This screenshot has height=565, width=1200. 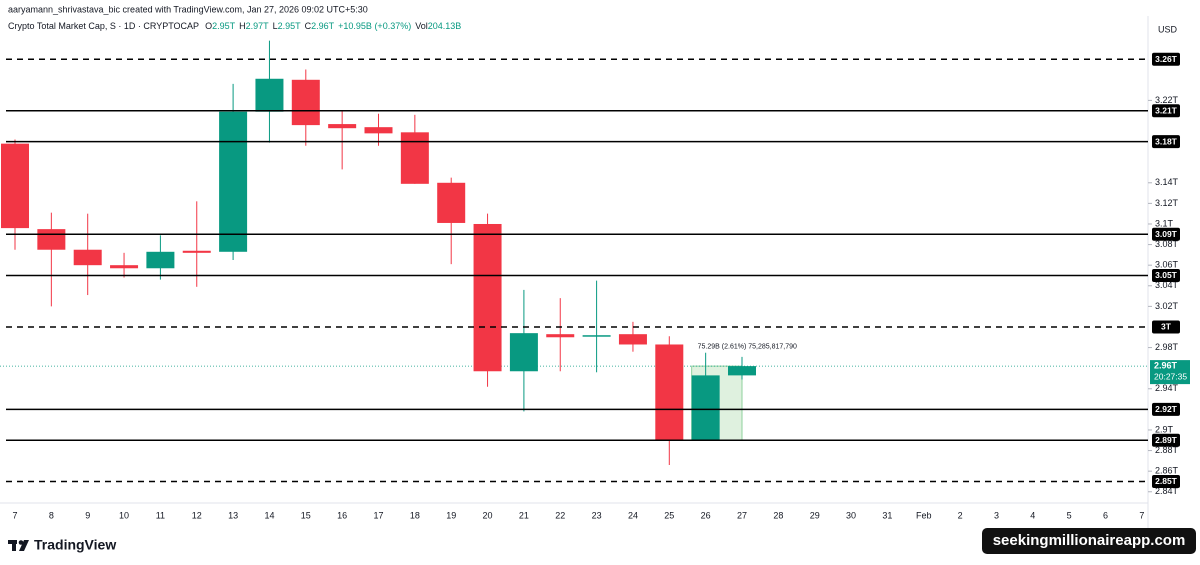 I want to click on x-tick-label: 10, so click(x=124, y=515).